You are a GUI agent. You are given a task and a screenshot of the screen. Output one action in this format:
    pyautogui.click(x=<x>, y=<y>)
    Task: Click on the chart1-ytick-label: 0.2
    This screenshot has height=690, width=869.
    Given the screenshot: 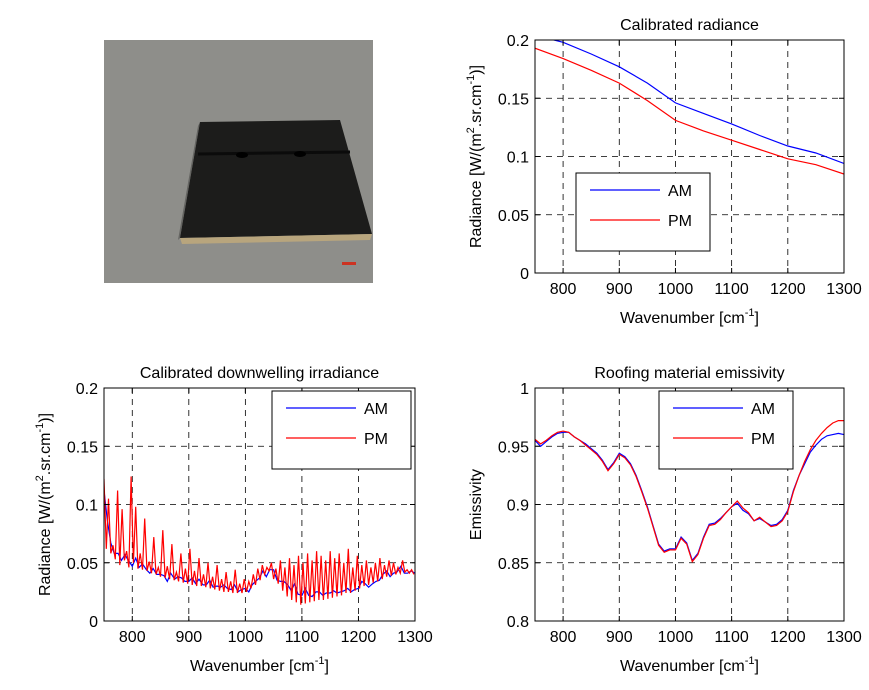 What is the action you would take?
    pyautogui.click(x=87, y=389)
    